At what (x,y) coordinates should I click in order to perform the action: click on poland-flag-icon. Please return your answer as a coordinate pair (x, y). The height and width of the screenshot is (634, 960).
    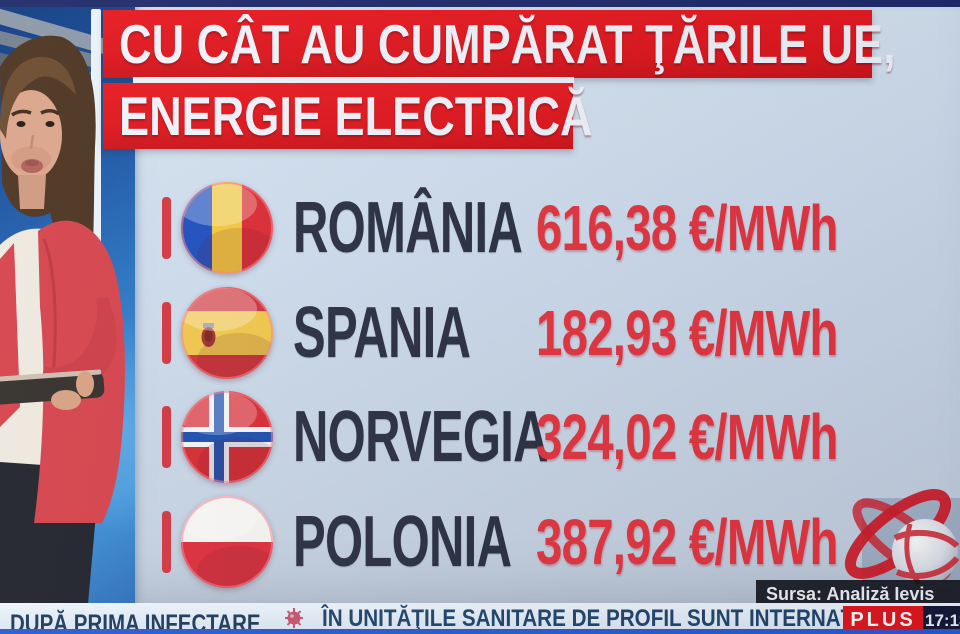
    Looking at the image, I should click on (227, 542).